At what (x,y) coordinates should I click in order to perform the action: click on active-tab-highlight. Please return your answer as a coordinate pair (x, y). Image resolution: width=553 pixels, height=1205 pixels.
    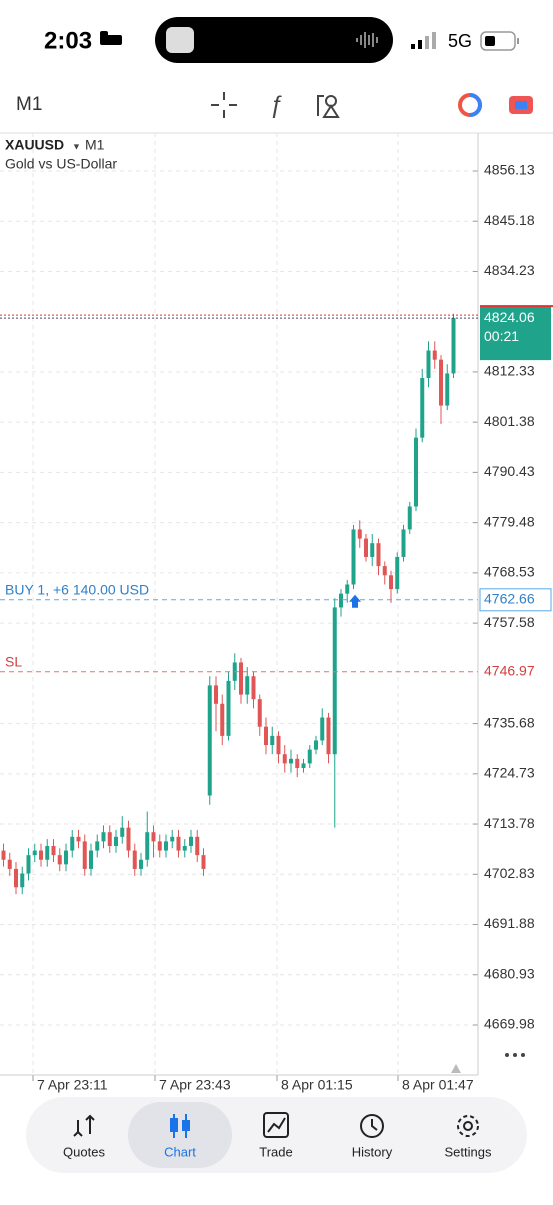
    Looking at the image, I should click on (180, 1135).